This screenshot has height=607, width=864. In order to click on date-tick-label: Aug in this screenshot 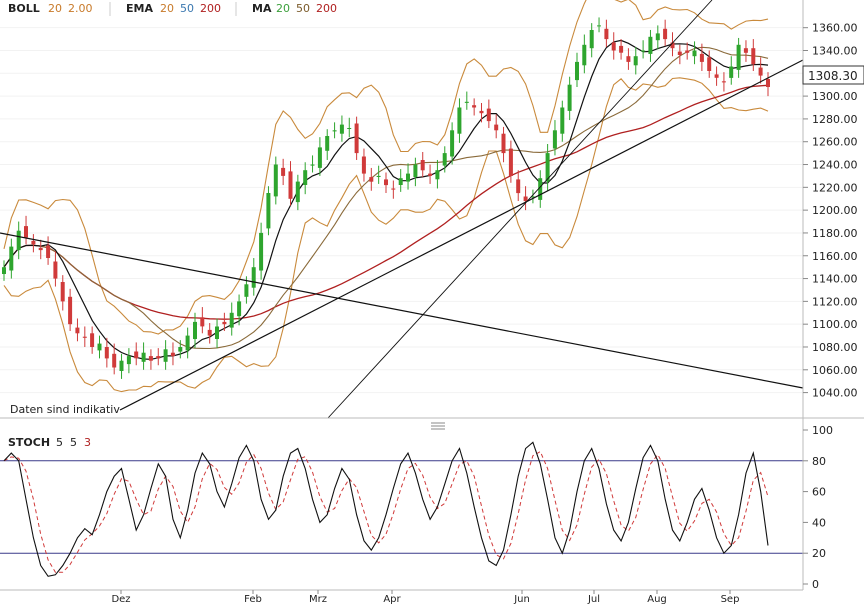, I will do `click(657, 599)`.